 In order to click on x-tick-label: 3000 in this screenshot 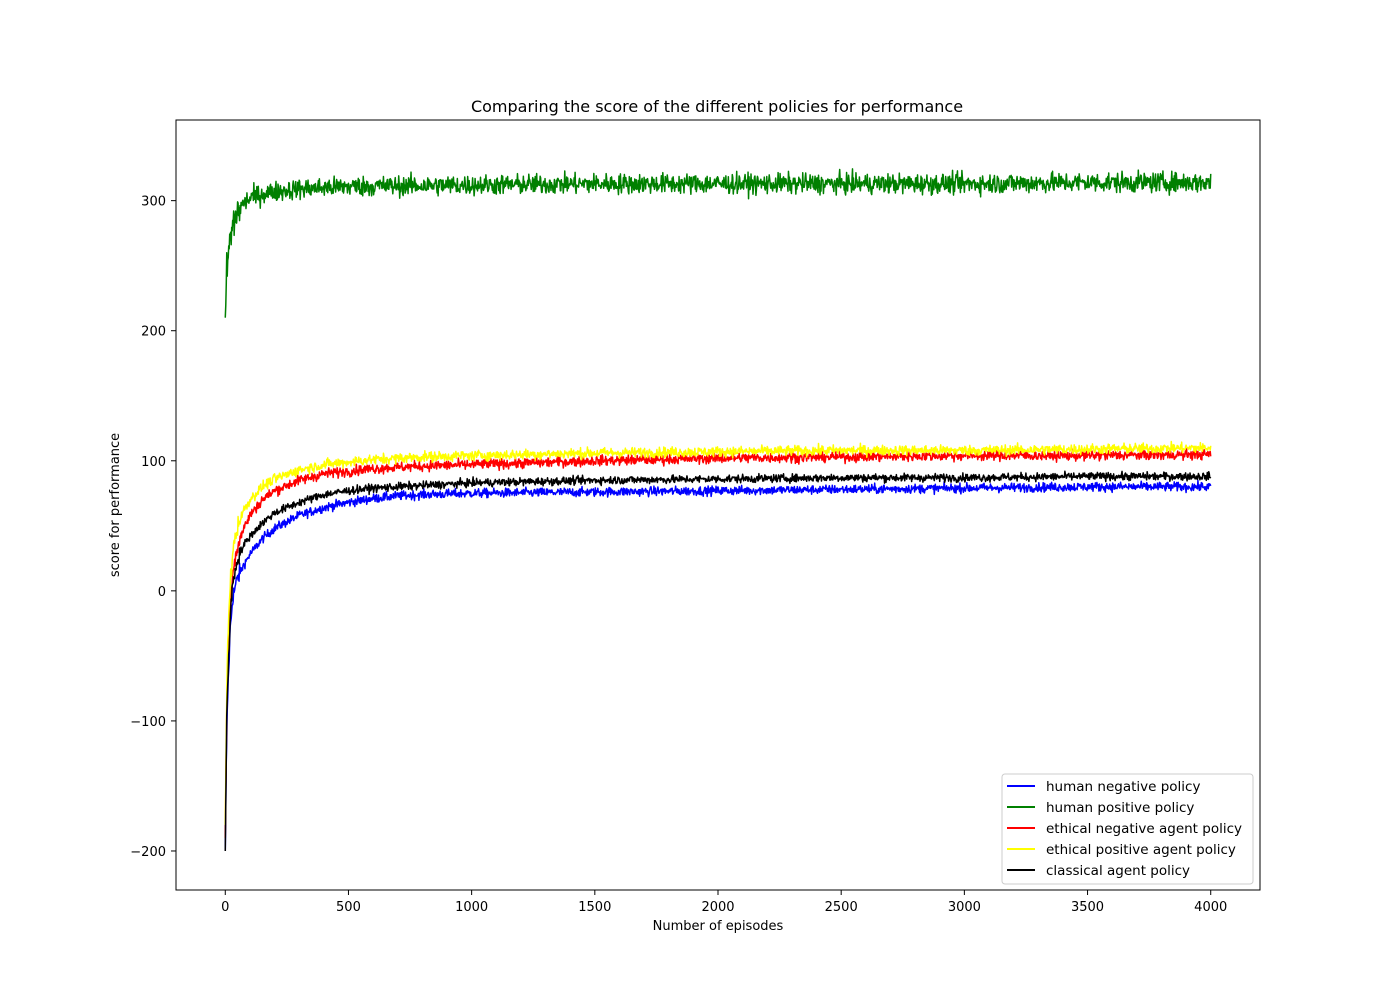, I will do `click(964, 907)`.